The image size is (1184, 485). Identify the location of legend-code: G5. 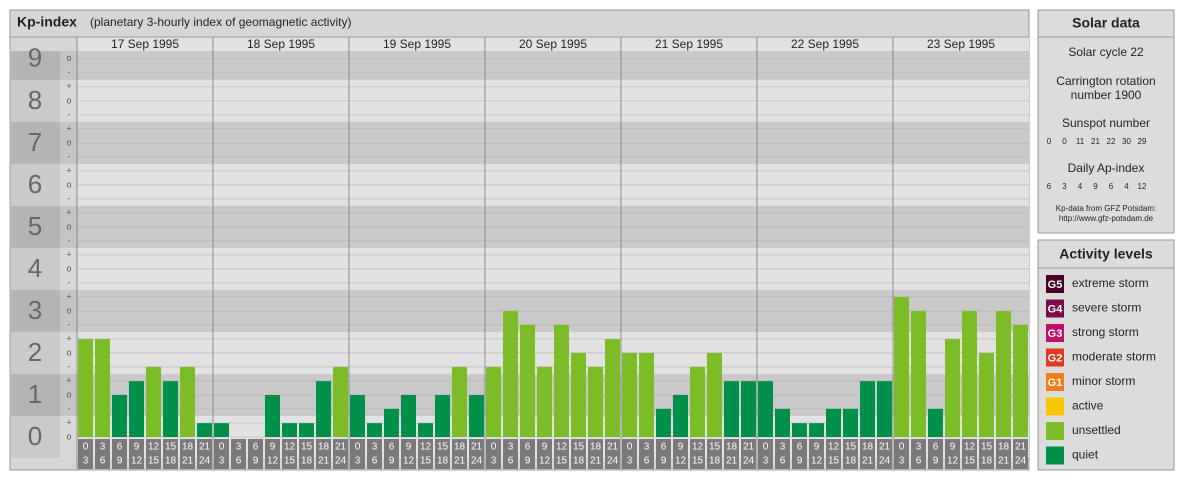
(1055, 285).